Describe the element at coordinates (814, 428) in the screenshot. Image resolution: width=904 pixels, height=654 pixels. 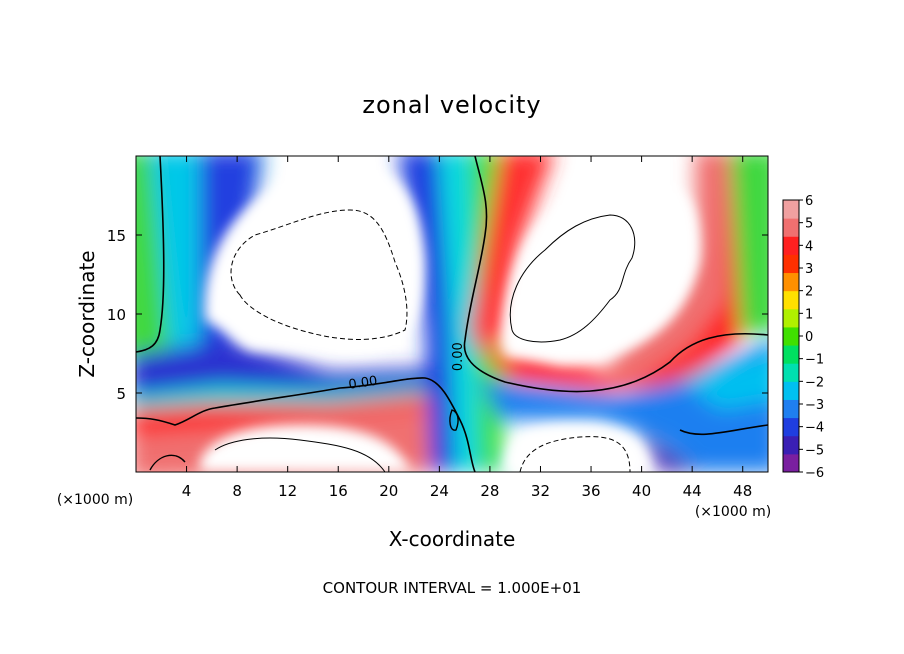
I see `colorbar-label-10: −4` at that location.